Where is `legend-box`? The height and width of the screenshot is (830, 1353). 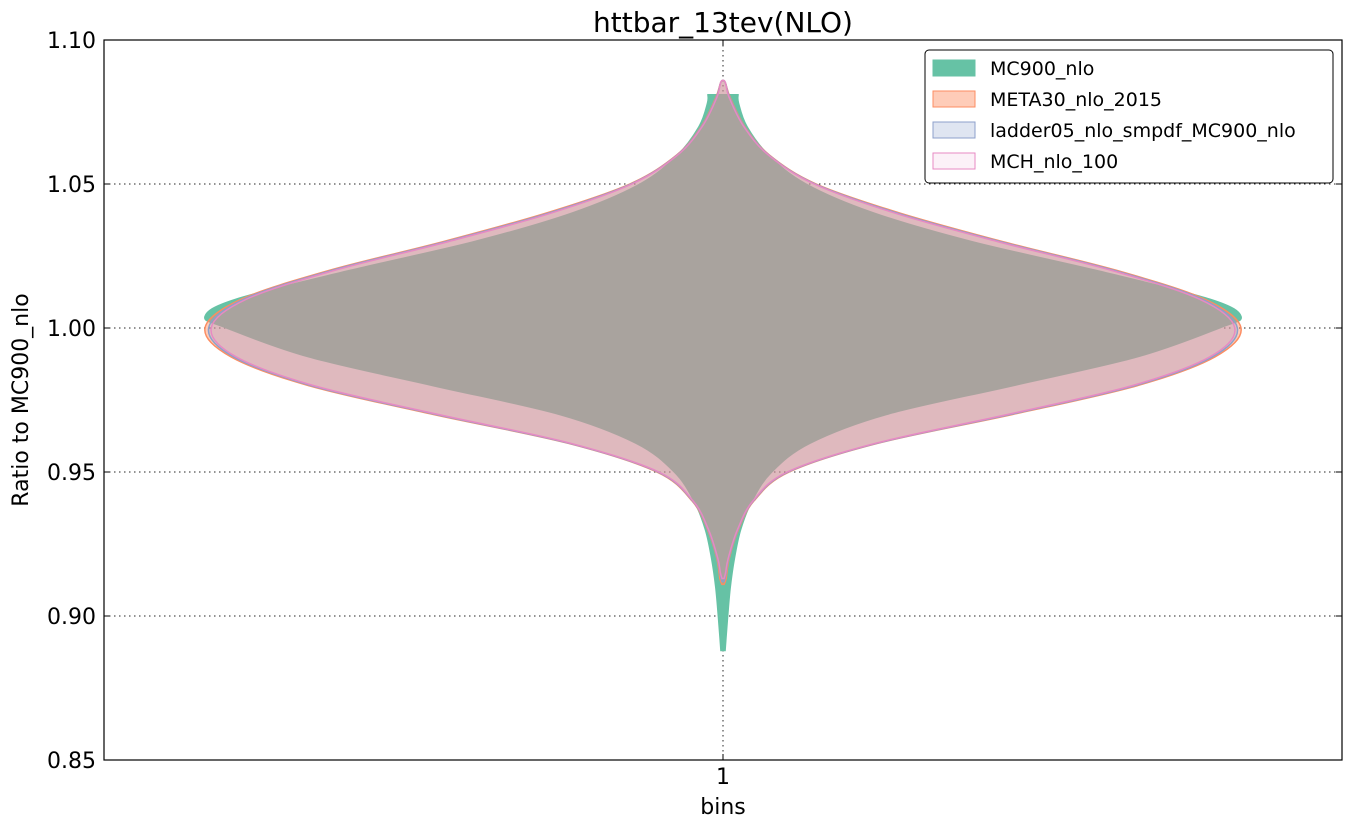
legend-box is located at coordinates (1129, 116).